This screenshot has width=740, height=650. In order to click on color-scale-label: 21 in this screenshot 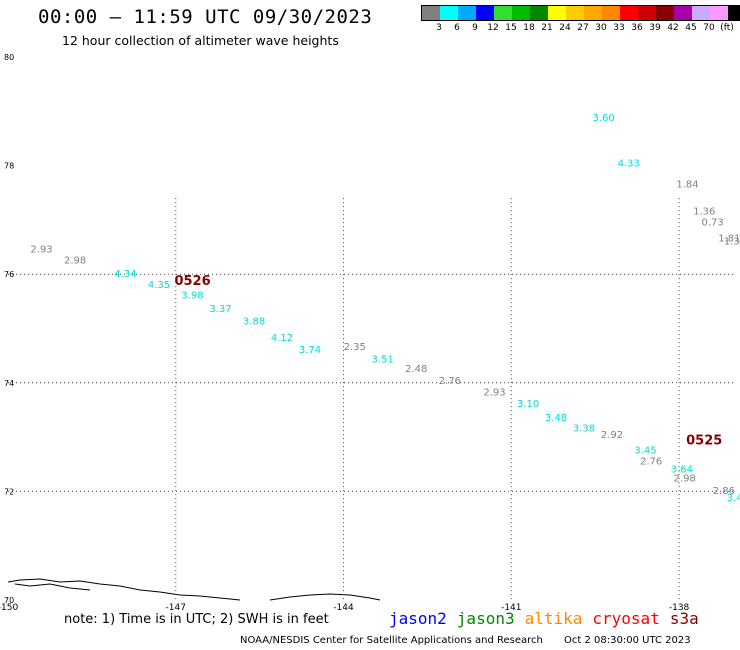, I will do `click(547, 28)`.